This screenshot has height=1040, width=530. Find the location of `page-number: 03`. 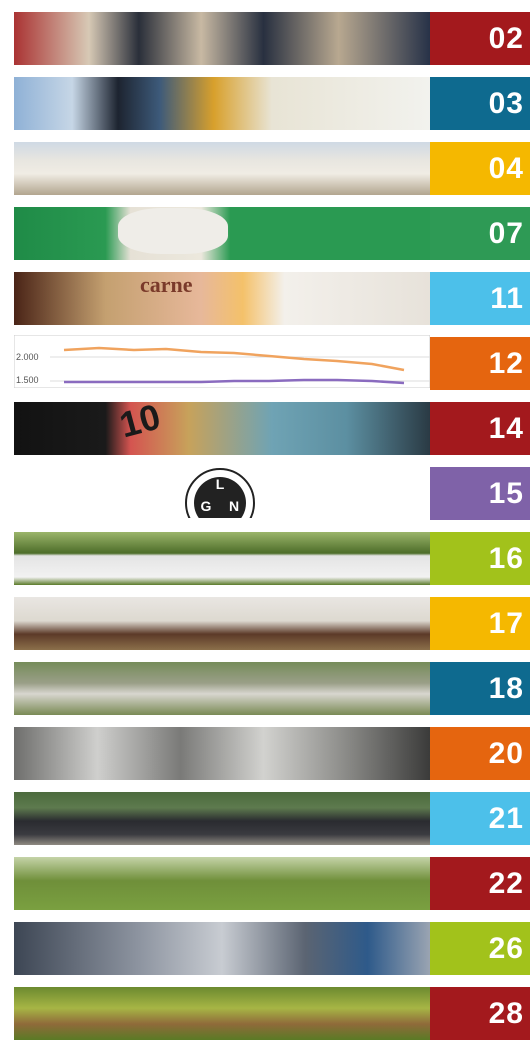

page-number: 03 is located at coordinates (480, 103).